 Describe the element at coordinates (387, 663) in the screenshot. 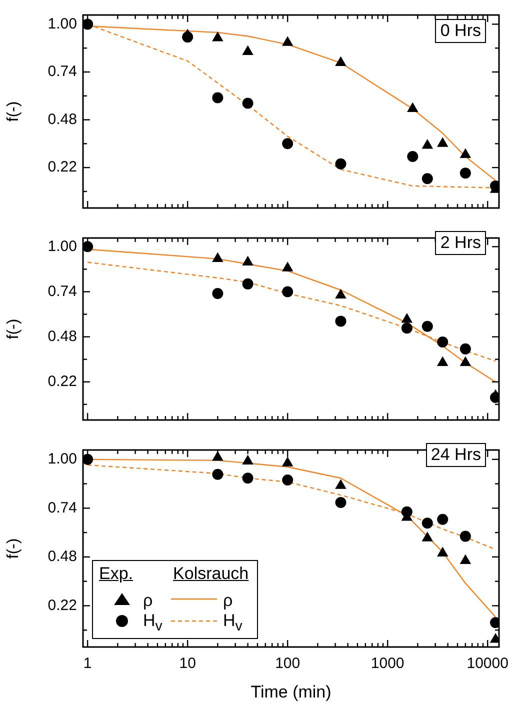

I see `x-tick-label: 1000` at that location.